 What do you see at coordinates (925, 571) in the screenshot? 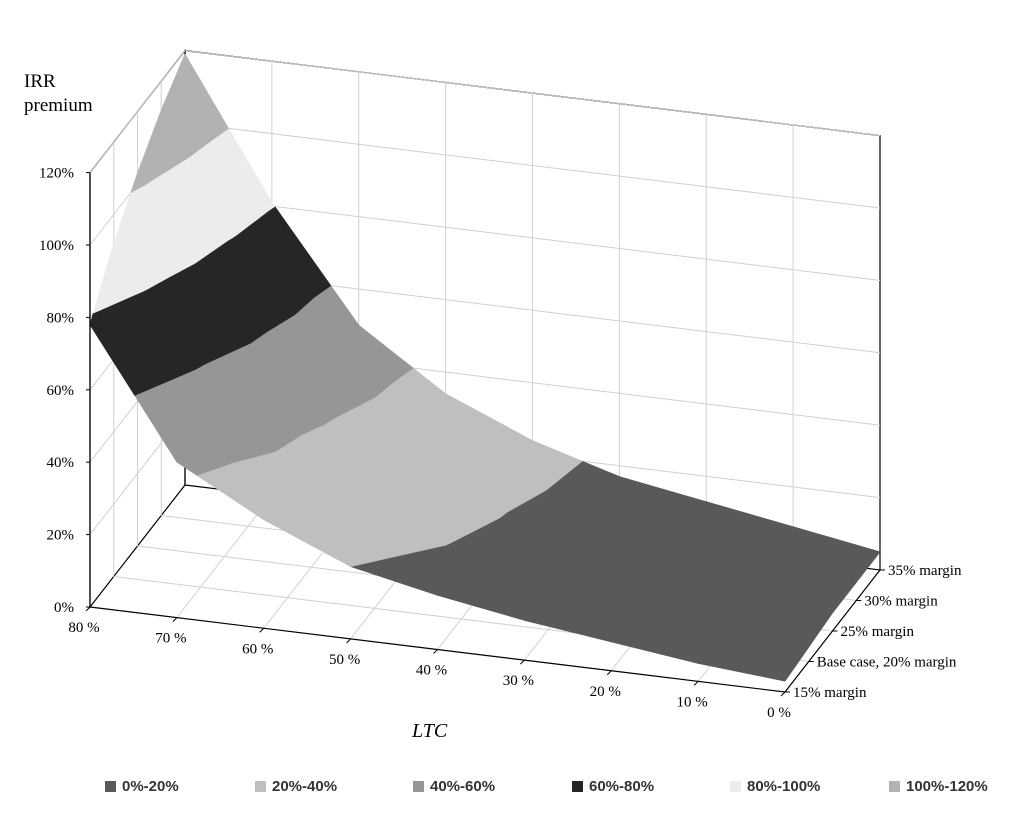
I see `y-tick-label: 35% margin` at bounding box center [925, 571].